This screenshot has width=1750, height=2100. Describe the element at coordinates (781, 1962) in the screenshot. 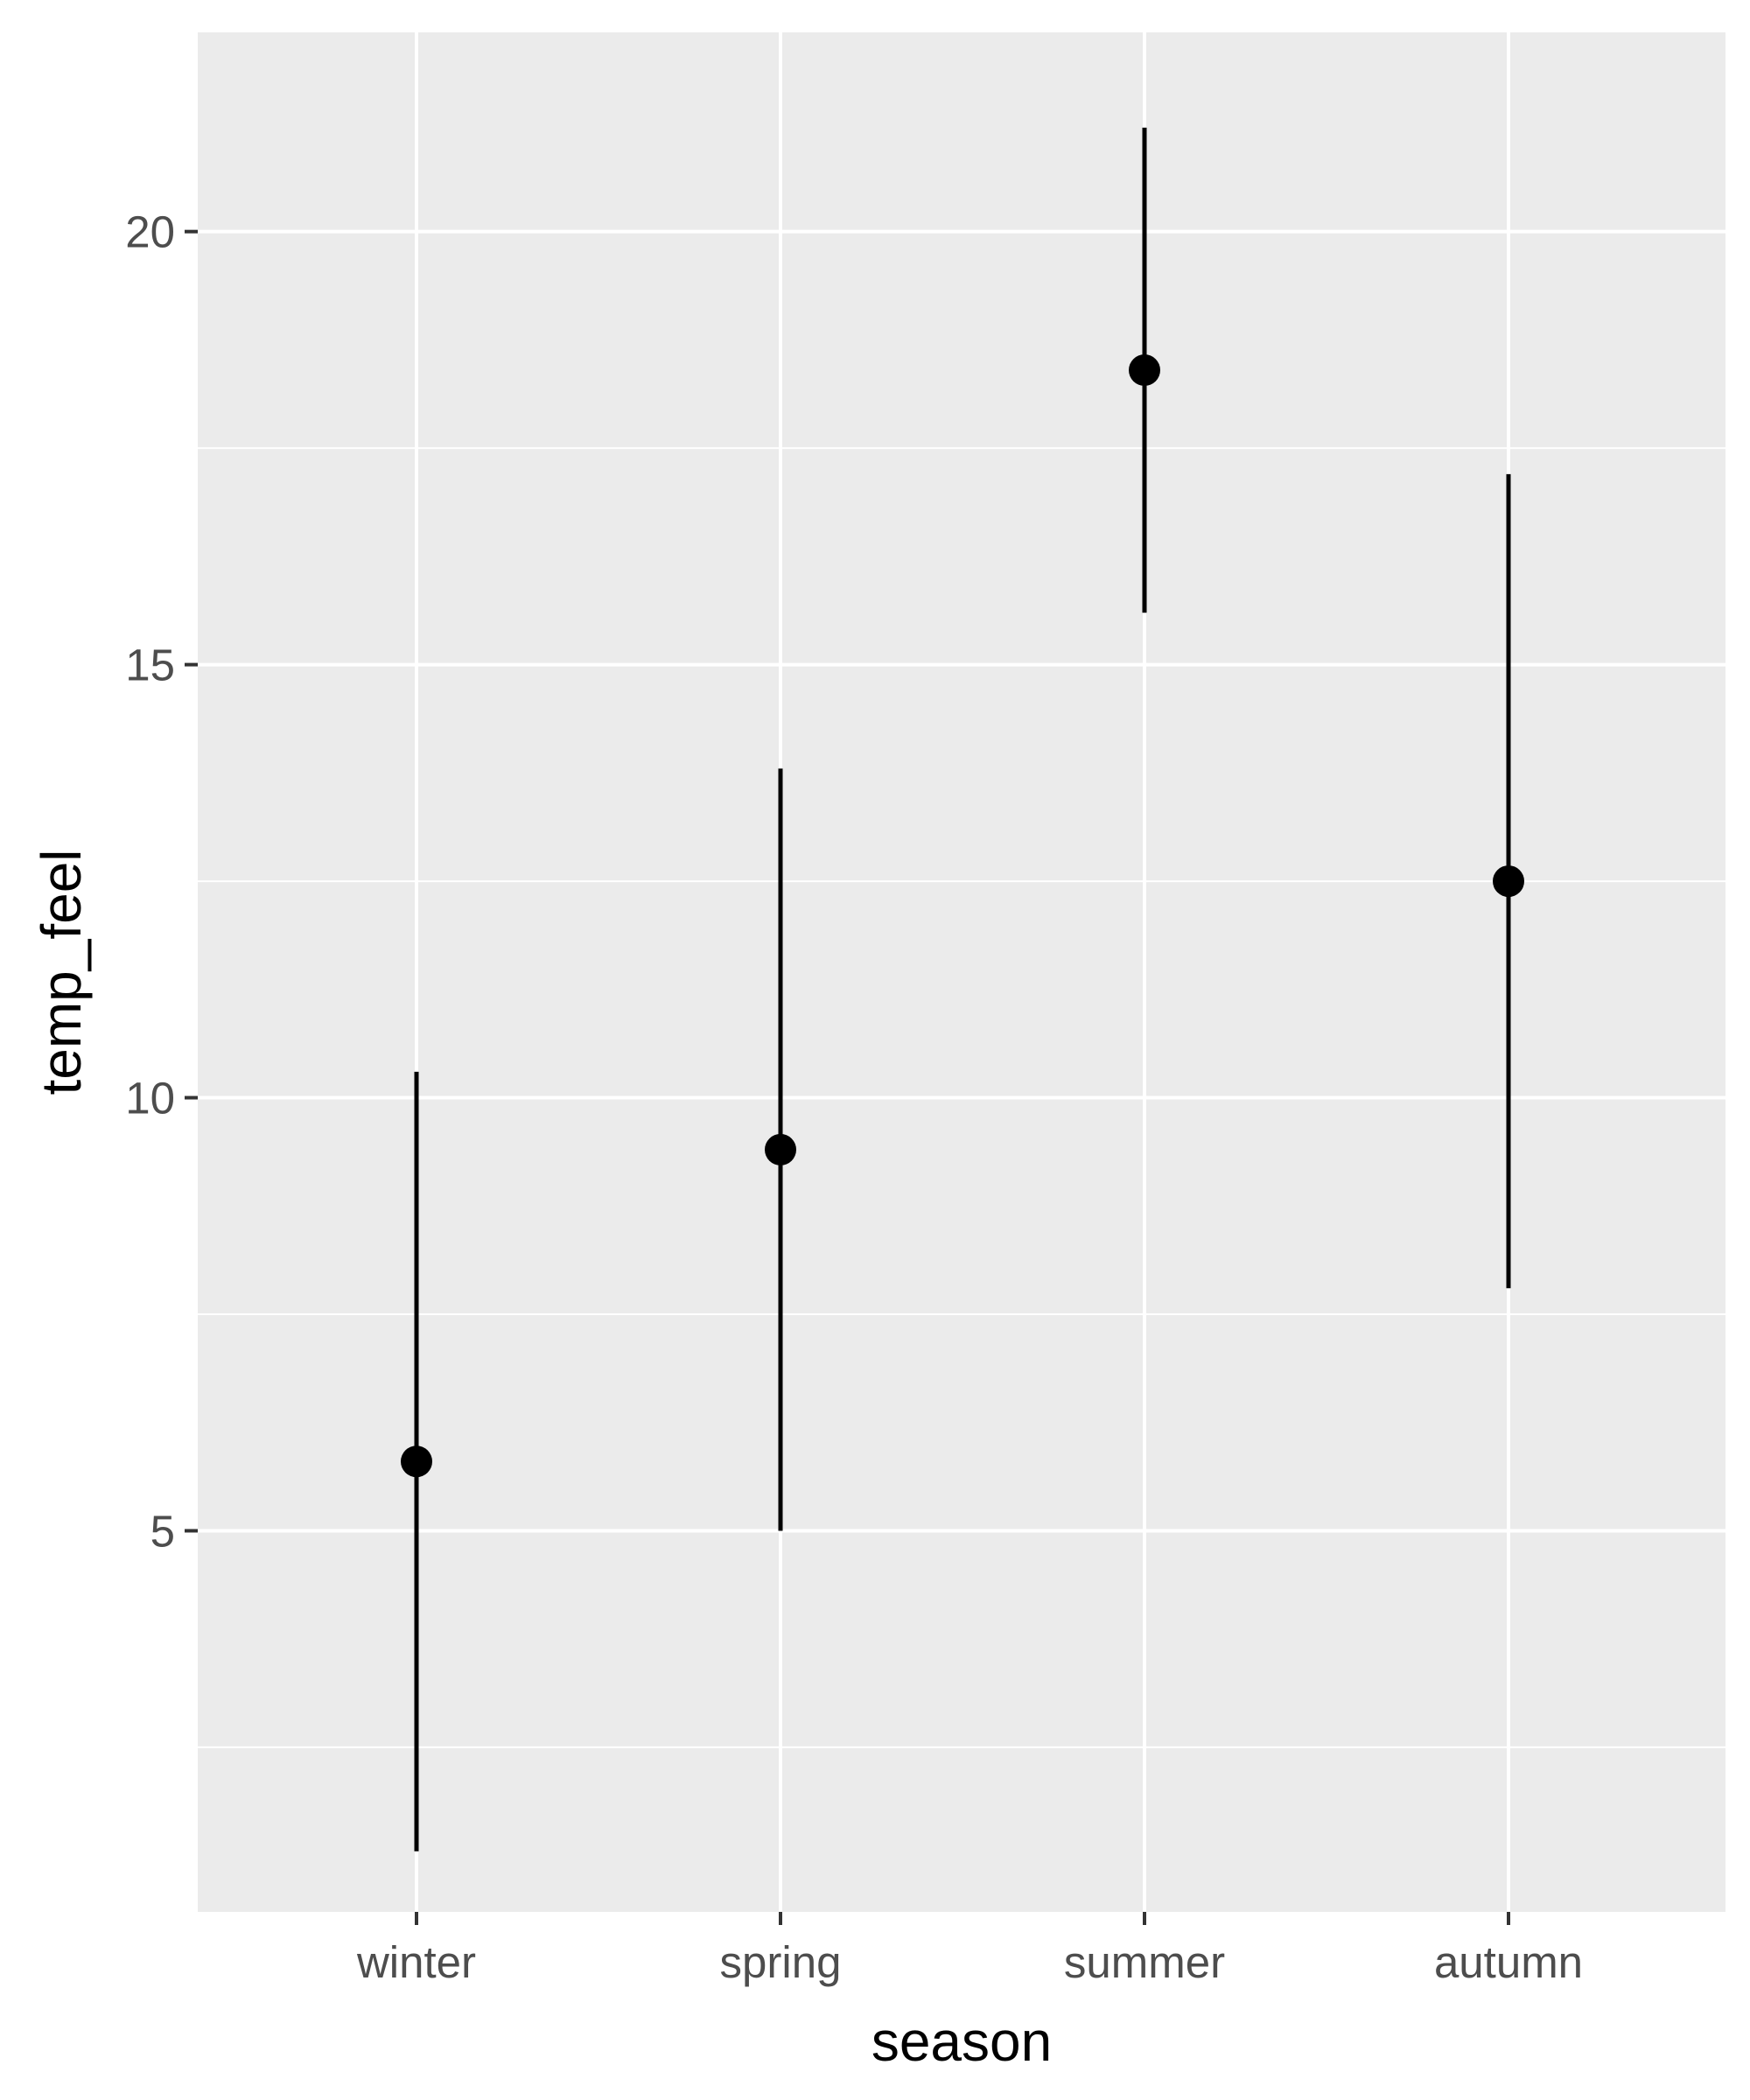

I see `x-tick-label: spring` at that location.